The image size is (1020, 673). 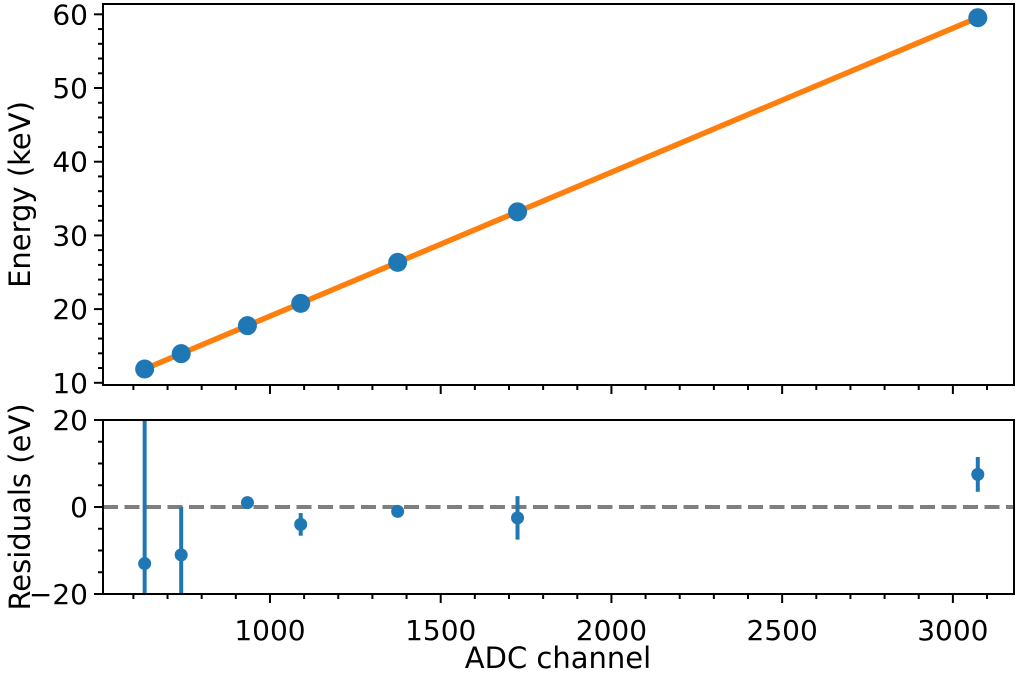 What do you see at coordinates (561, 519) in the screenshot?
I see `data-points` at bounding box center [561, 519].